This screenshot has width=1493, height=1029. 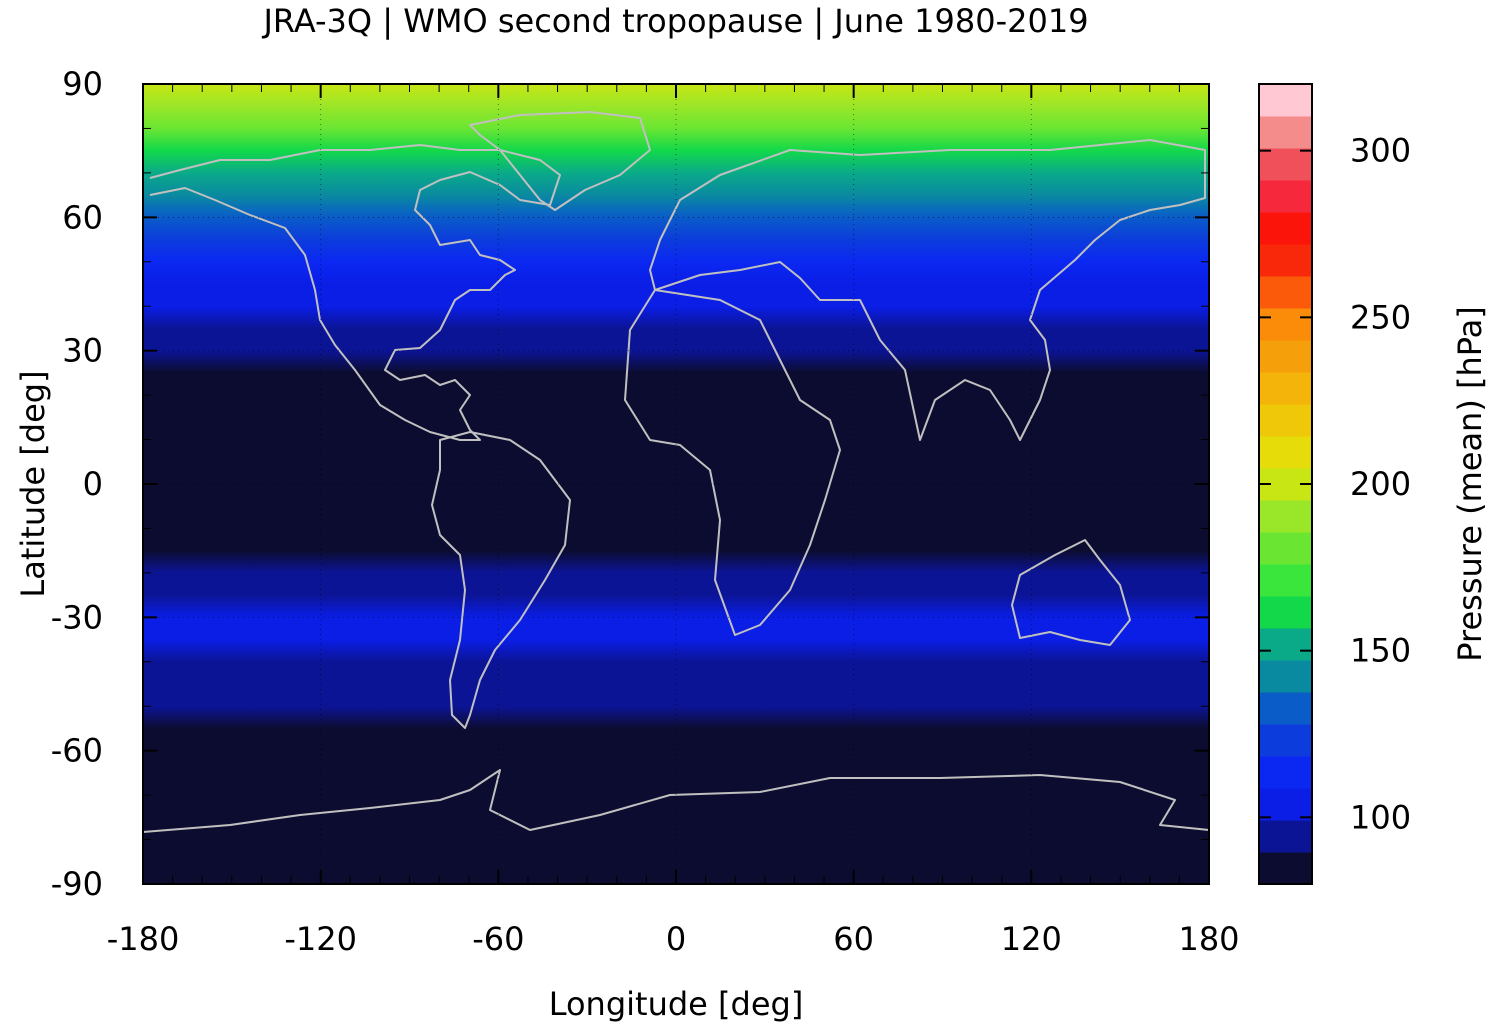 I want to click on coastline-north-america, so click(x=355, y=292).